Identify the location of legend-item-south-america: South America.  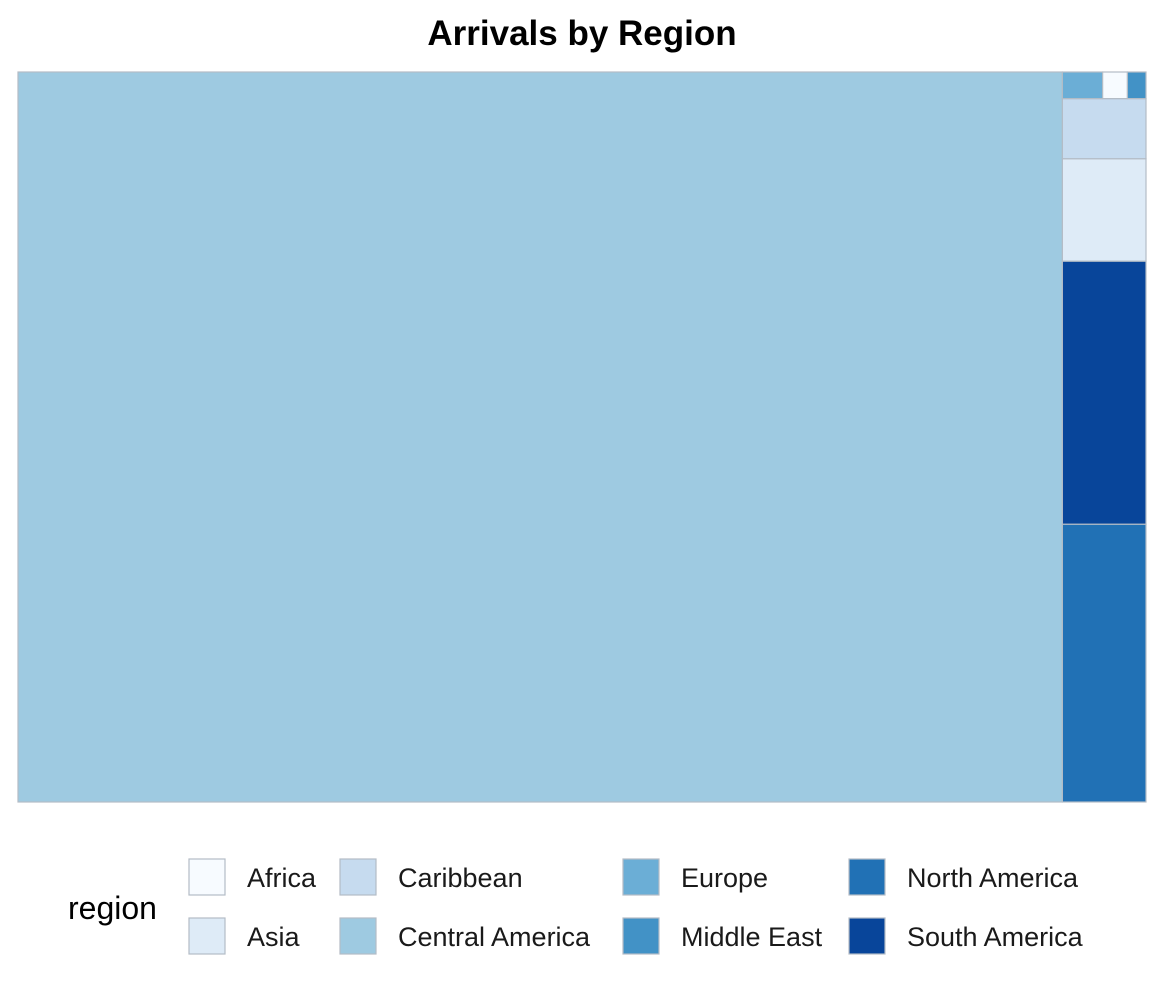
(966, 936).